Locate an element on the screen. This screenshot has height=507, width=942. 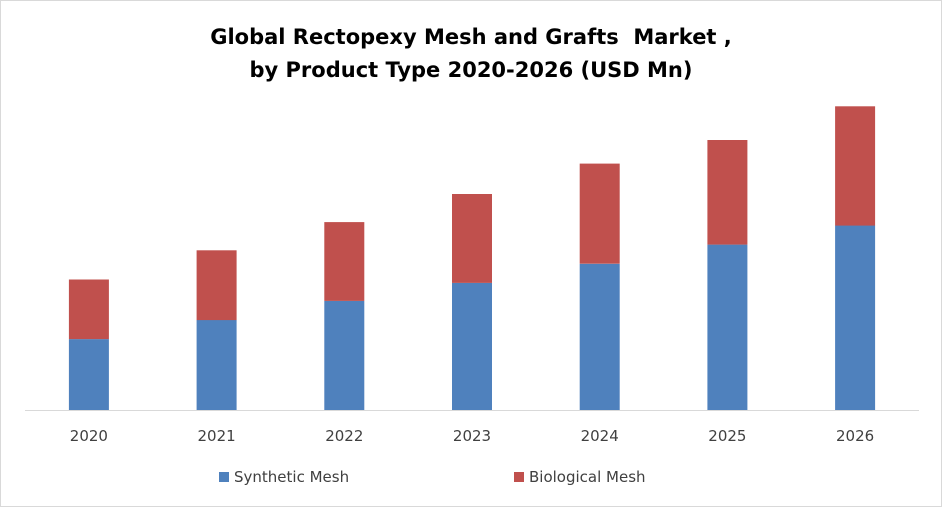
bar-synthetic-mesh-2024 is located at coordinates (599, 337).